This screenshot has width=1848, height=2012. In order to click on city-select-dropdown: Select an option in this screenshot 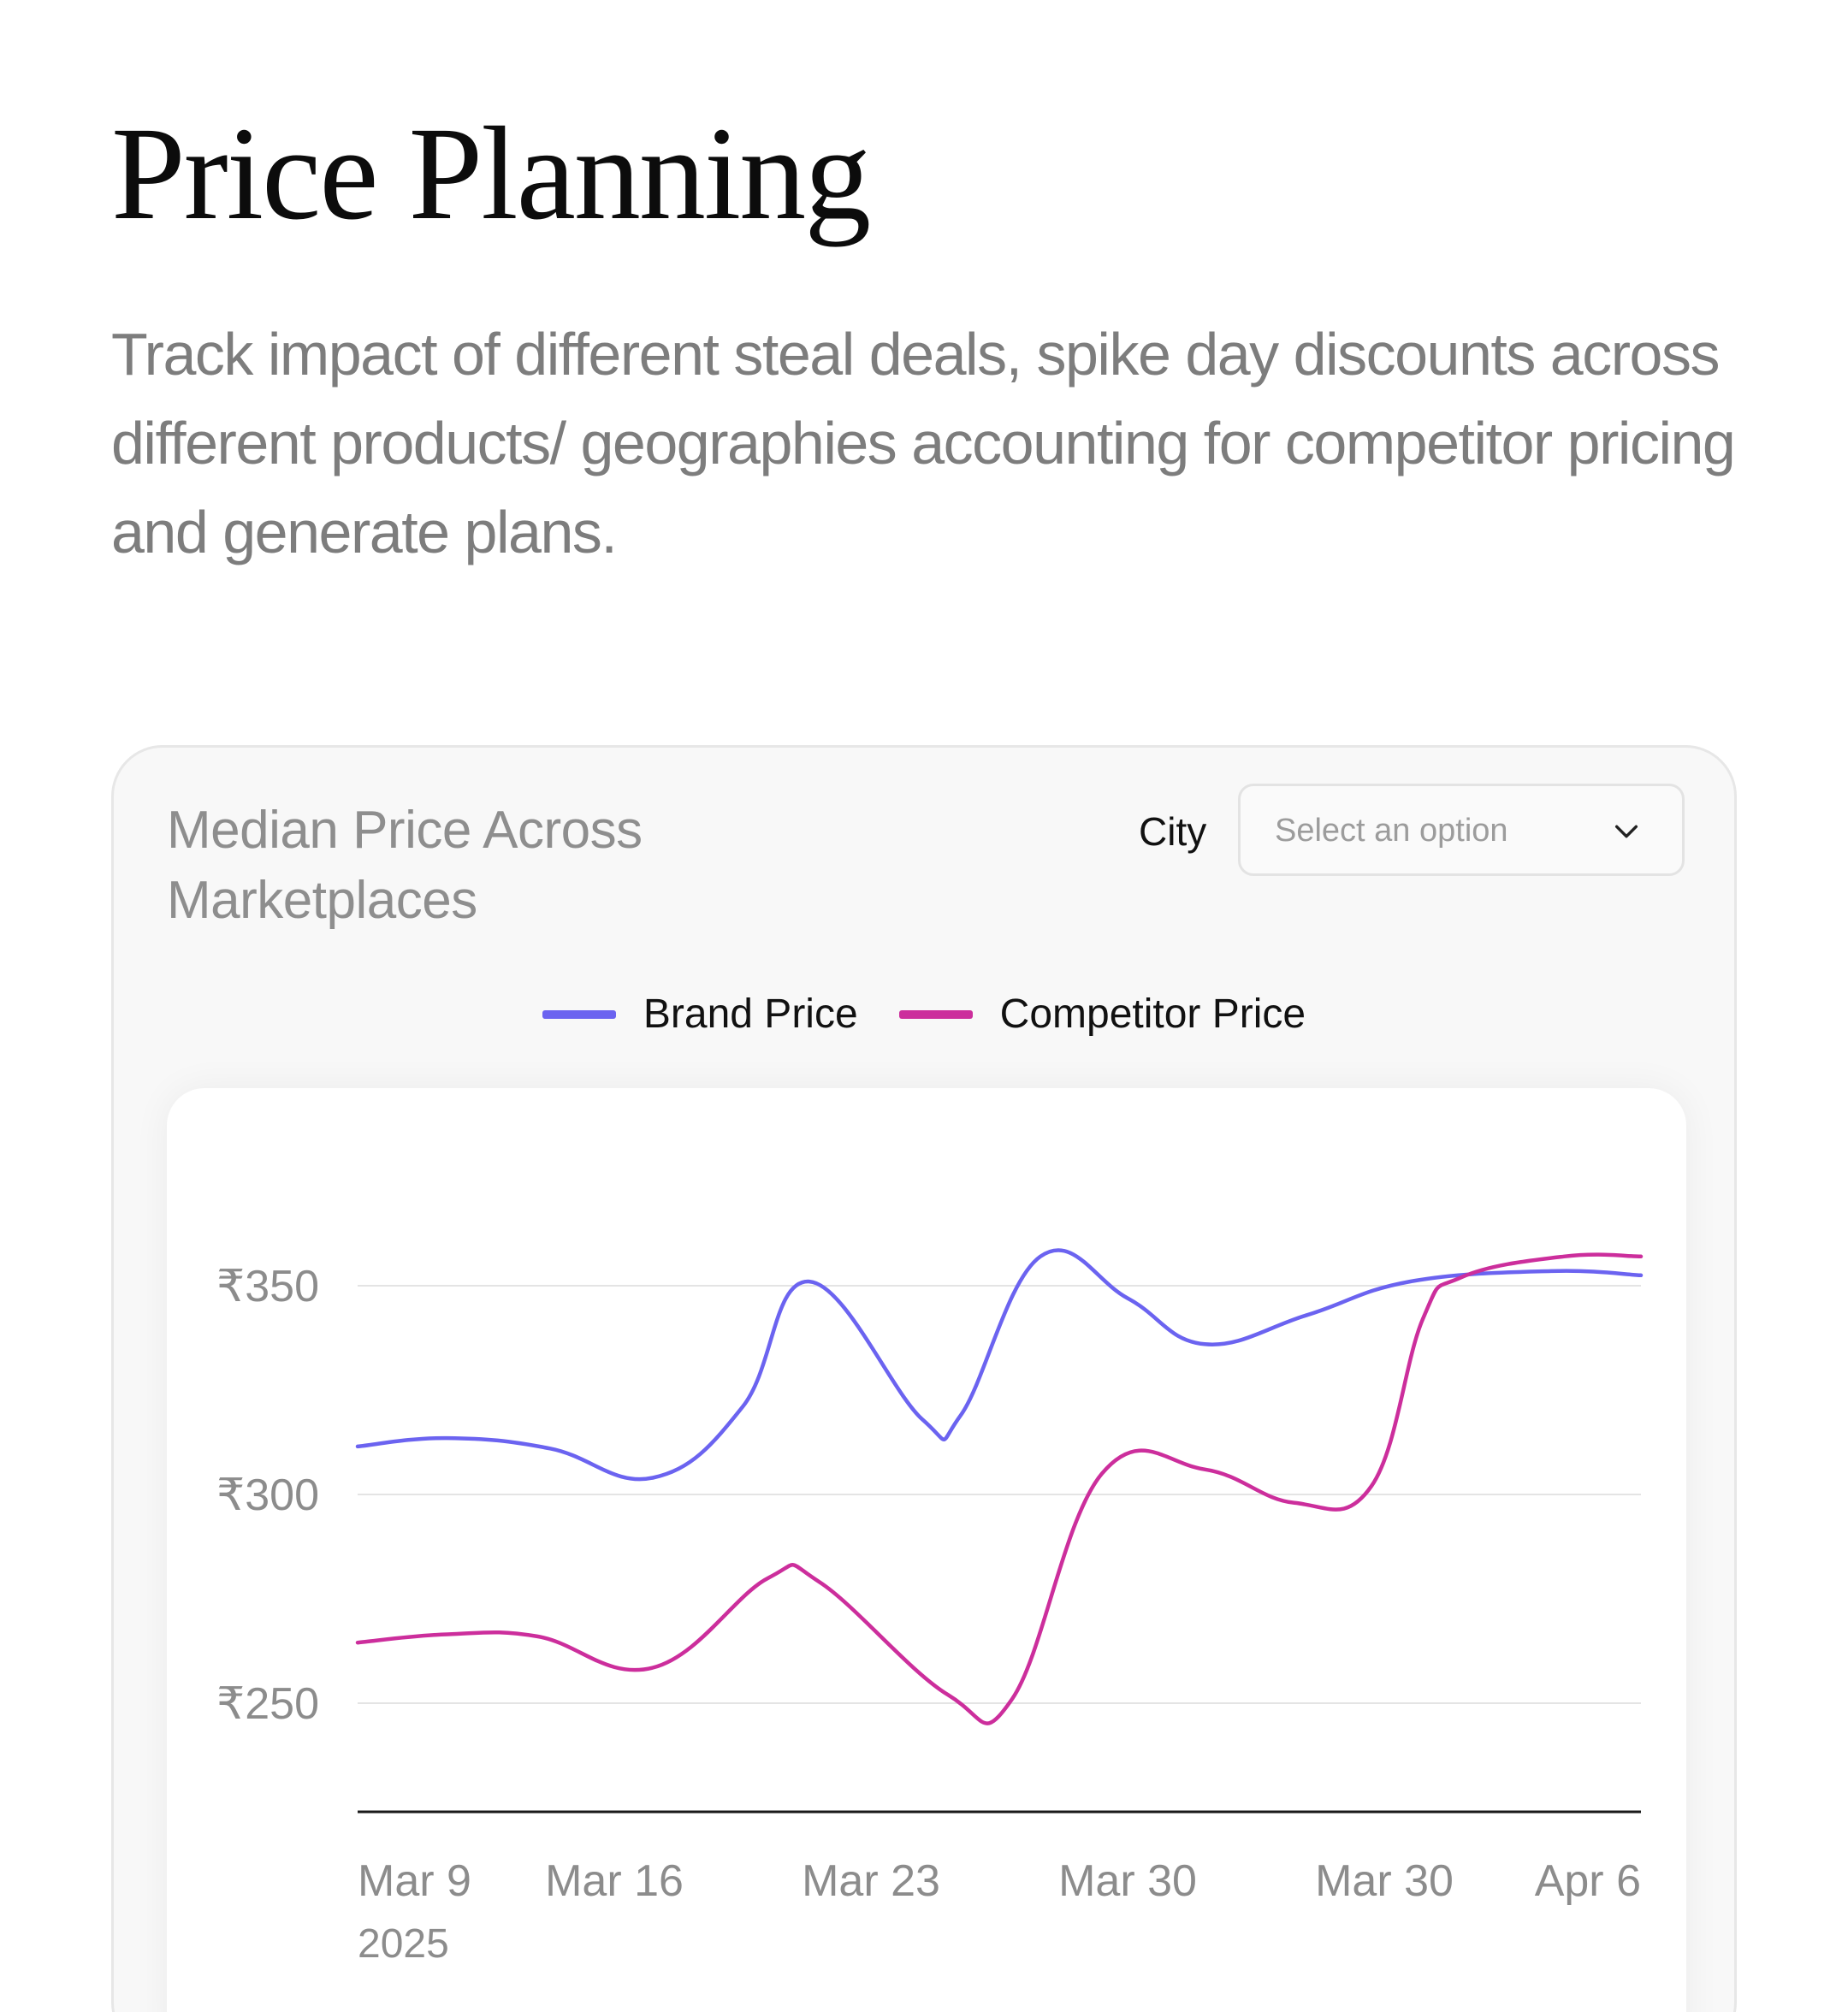, I will do `click(1461, 830)`.